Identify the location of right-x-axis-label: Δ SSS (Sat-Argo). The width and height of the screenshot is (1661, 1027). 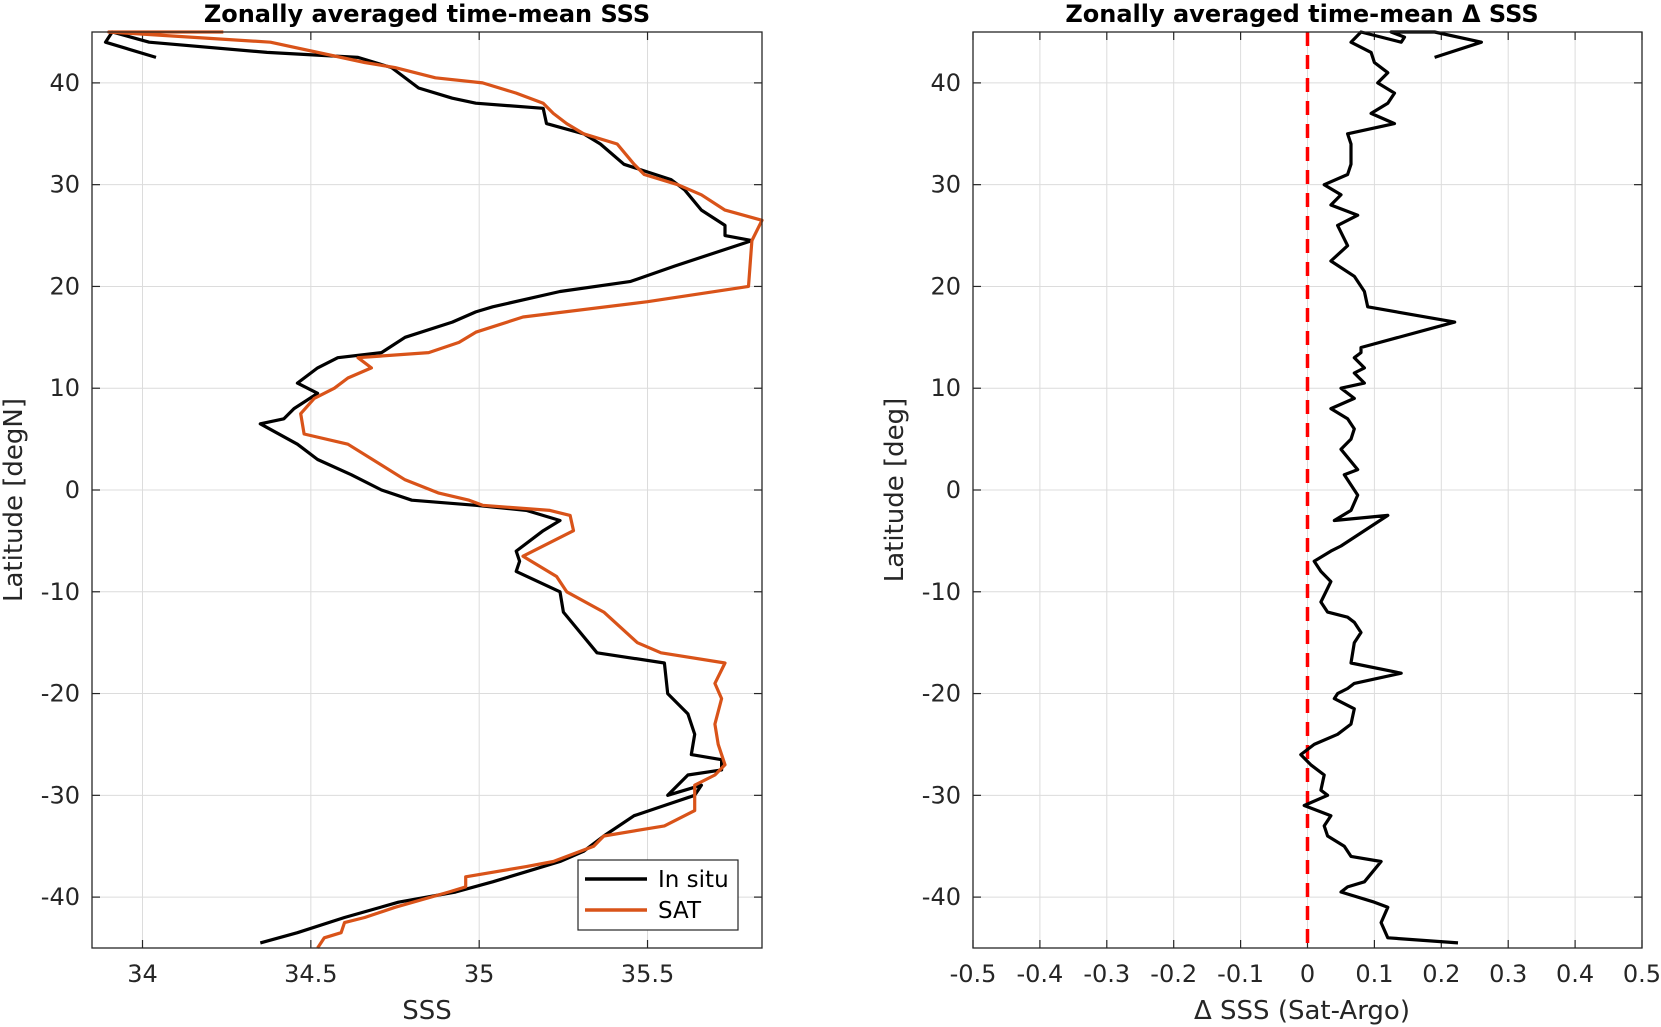
(1302, 1011).